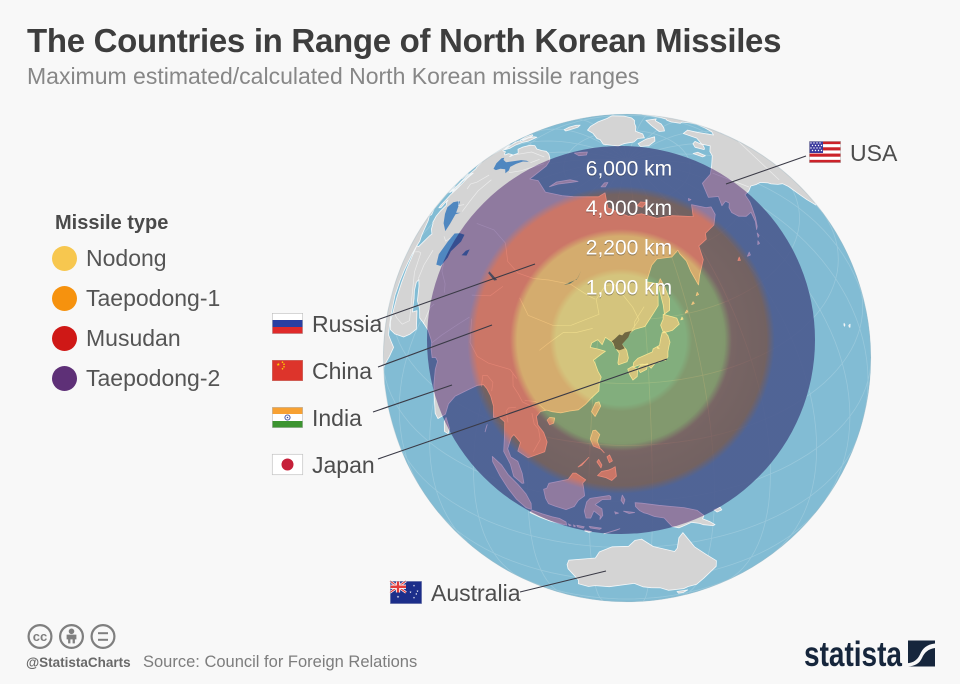 Image resolution: width=960 pixels, height=684 pixels. What do you see at coordinates (337, 418) in the screenshot?
I see `svg-text: India` at bounding box center [337, 418].